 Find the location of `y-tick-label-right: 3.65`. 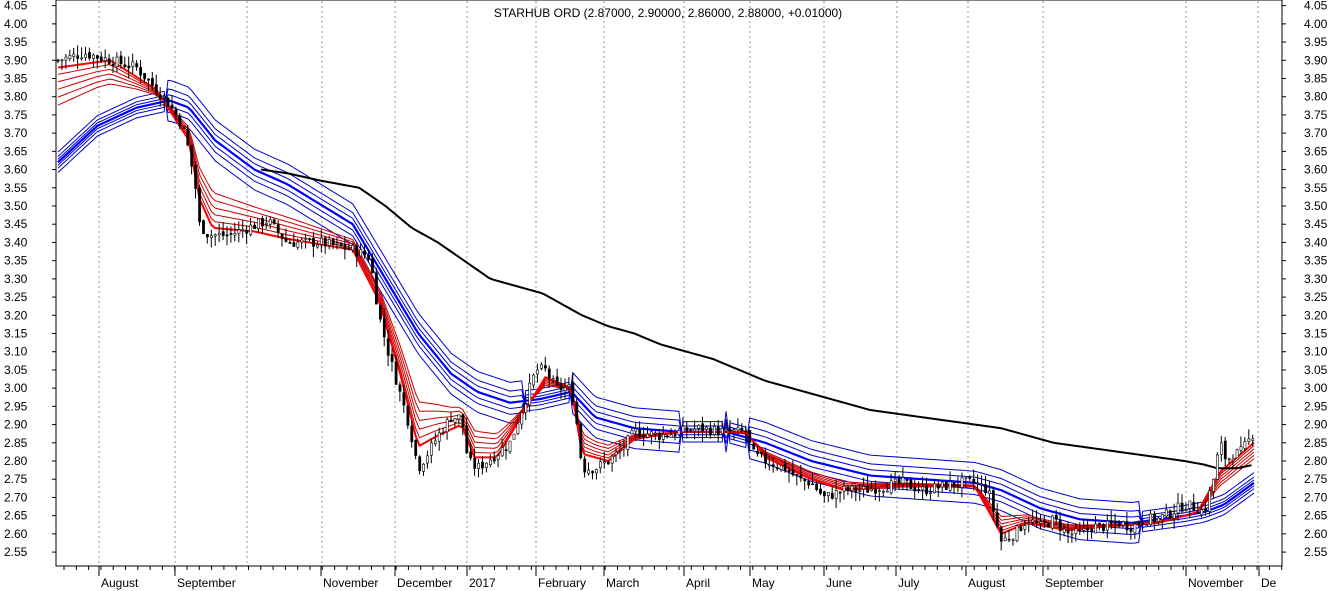

y-tick-label-right: 3.65 is located at coordinates (1316, 151).